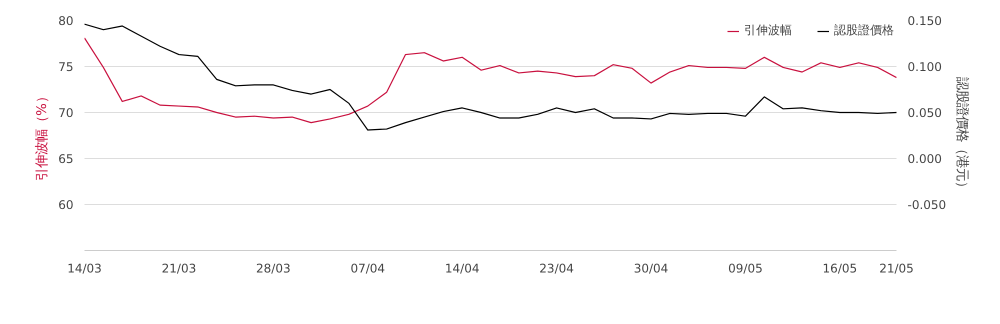 This screenshot has height=324, width=1000. I want to click on y-tick-label: 75, so click(66, 67).